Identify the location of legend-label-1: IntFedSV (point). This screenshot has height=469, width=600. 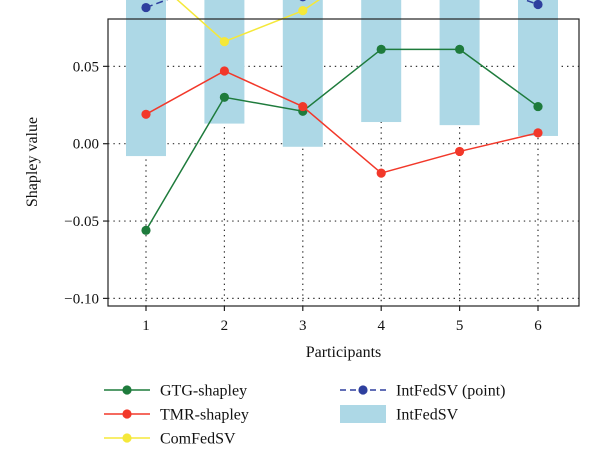
(450, 391).